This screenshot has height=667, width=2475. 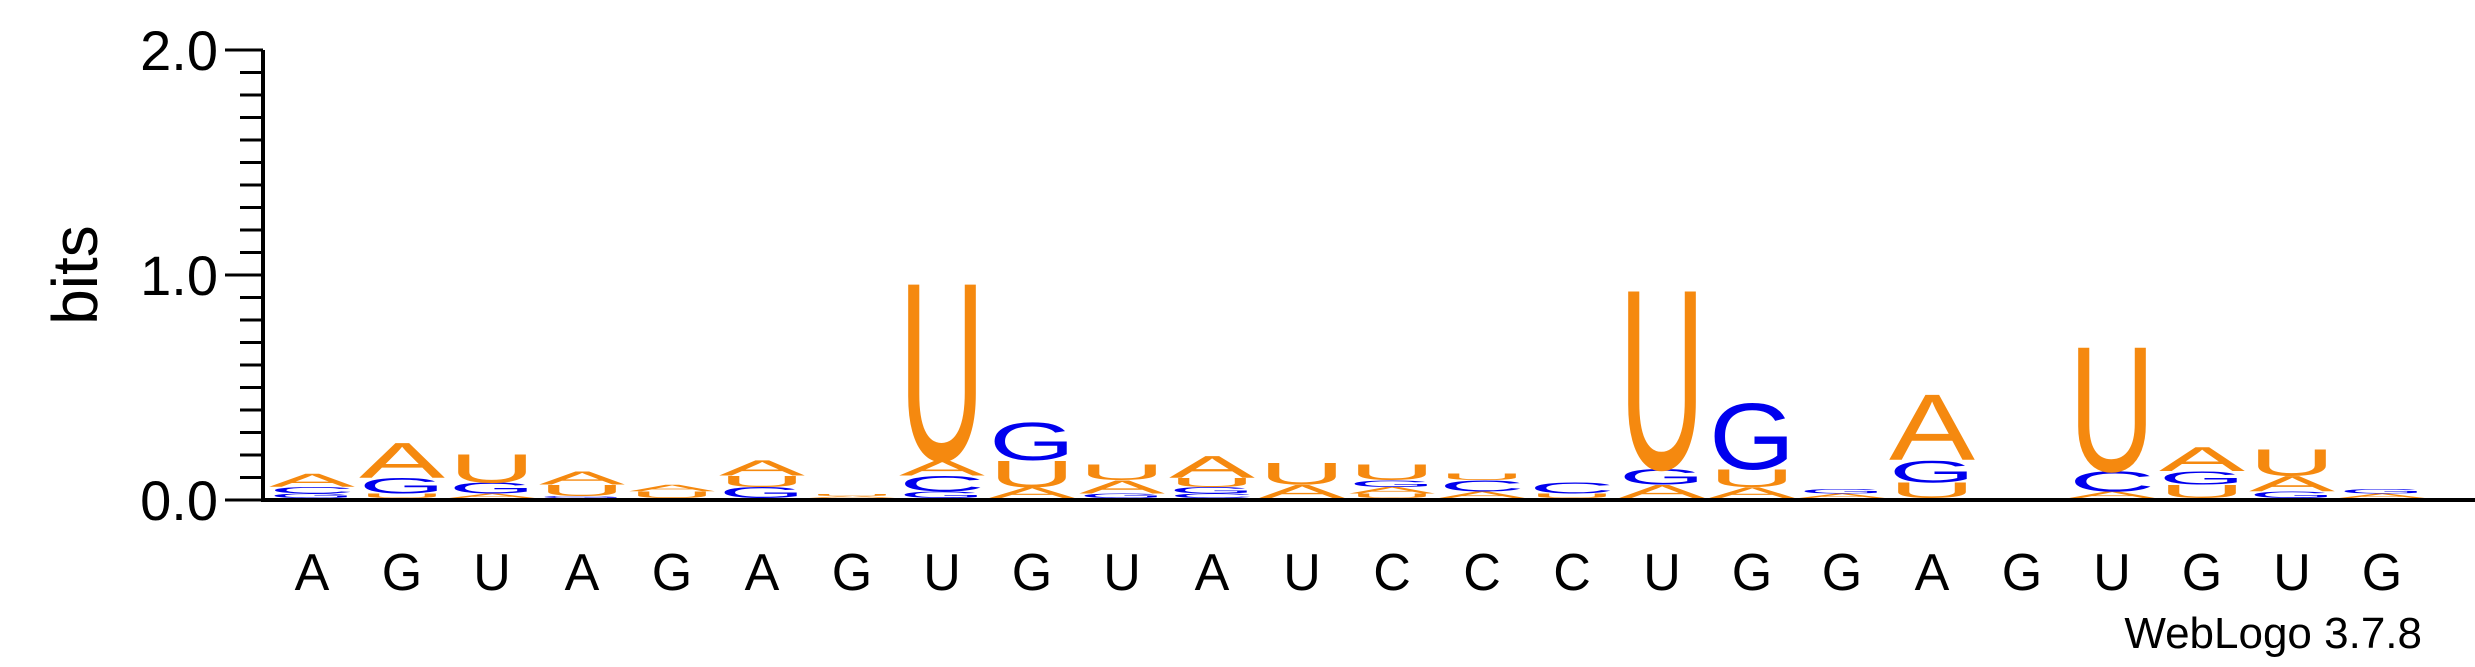 What do you see at coordinates (179, 275) in the screenshot?
I see `y-tick-label: 1.0` at bounding box center [179, 275].